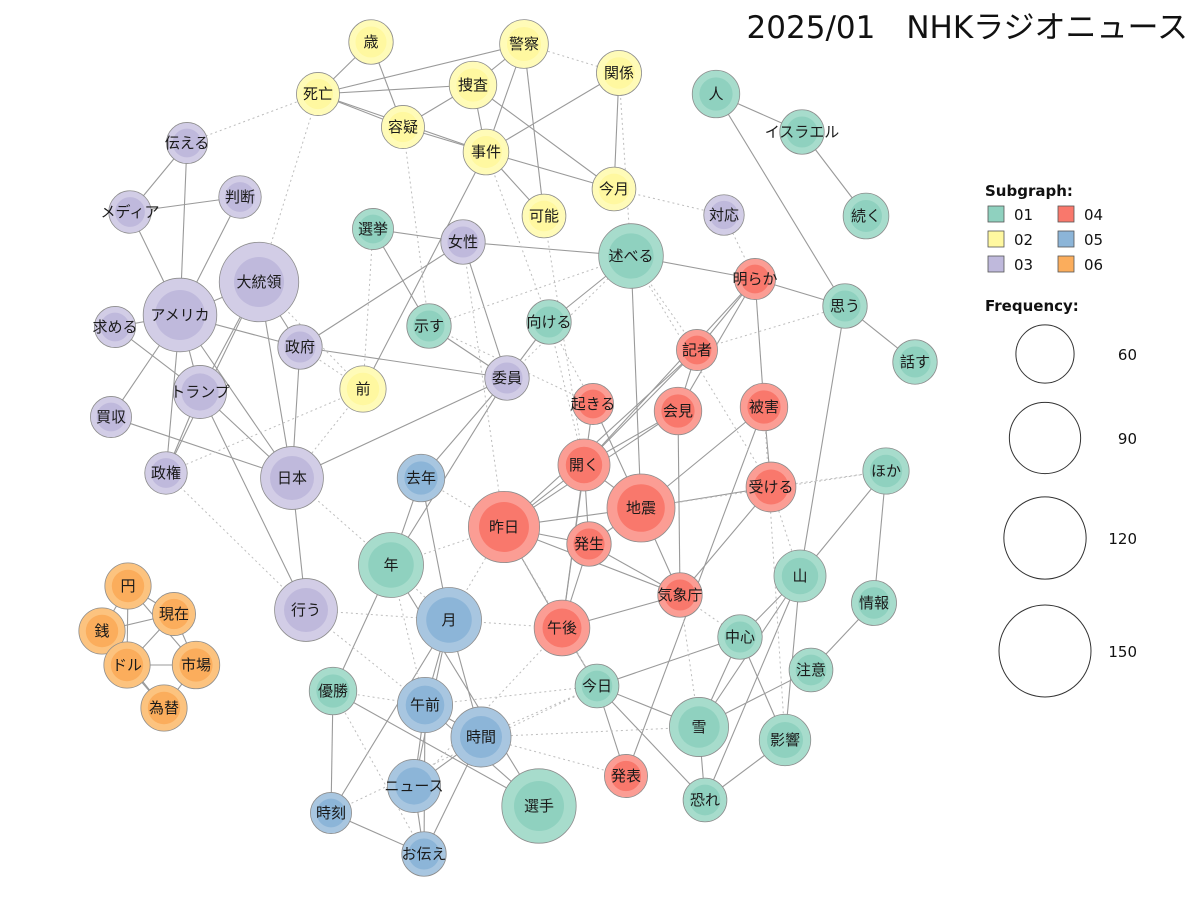  I want to click on node-label: 午前, so click(425, 705).